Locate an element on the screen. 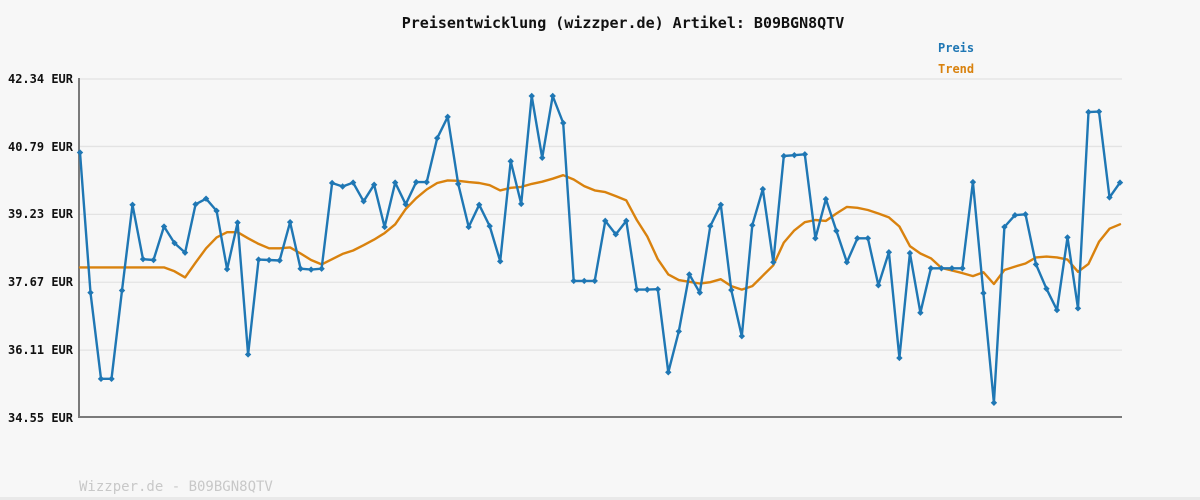  y-axis-tick-label: 40.79 EUR is located at coordinates (40, 147).